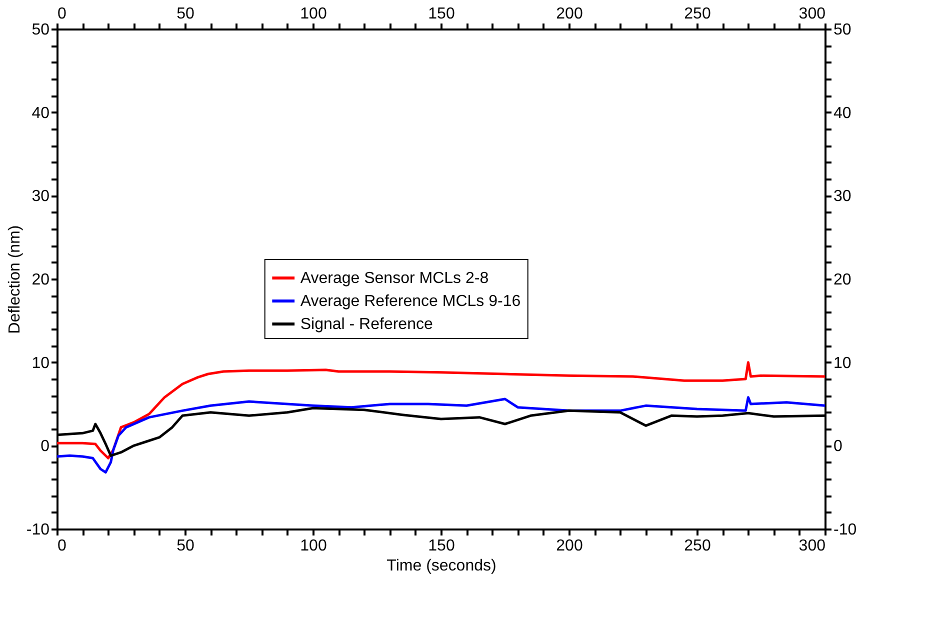 This screenshot has height=621, width=930. I want to click on y-tick-label: -10, so click(38, 530).